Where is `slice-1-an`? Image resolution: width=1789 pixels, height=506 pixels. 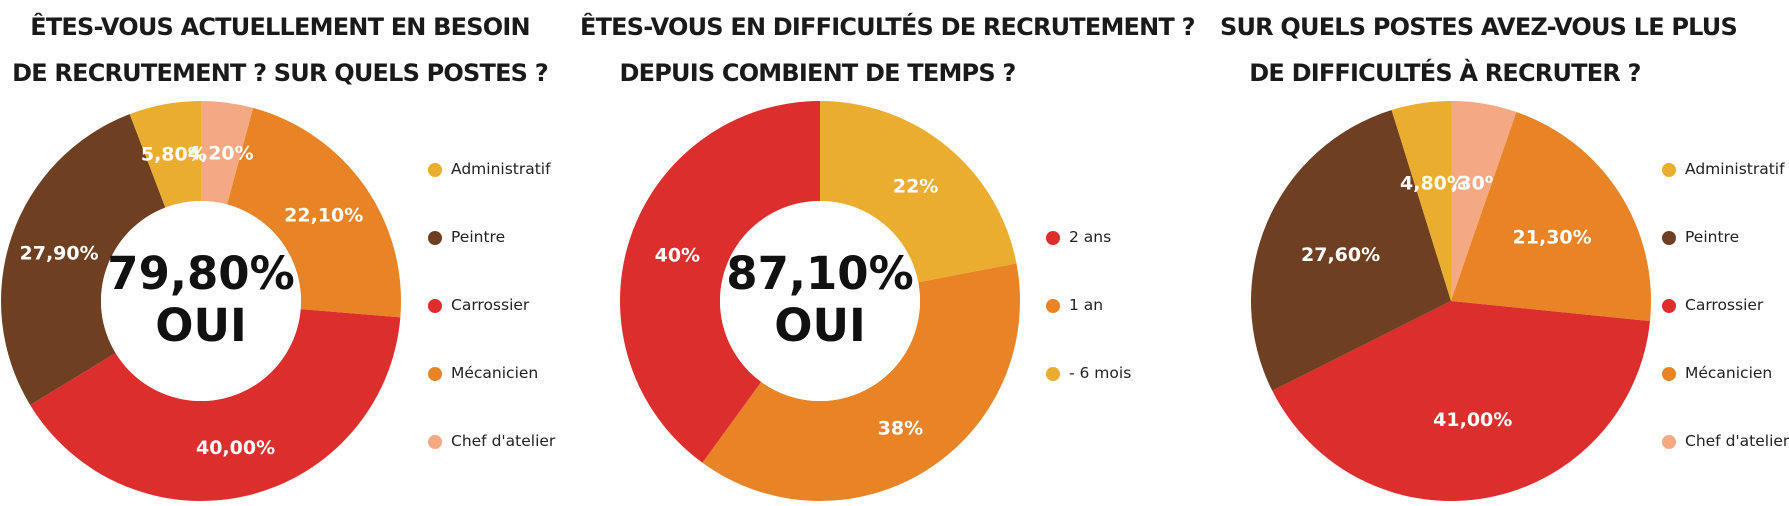 slice-1-an is located at coordinates (861, 382).